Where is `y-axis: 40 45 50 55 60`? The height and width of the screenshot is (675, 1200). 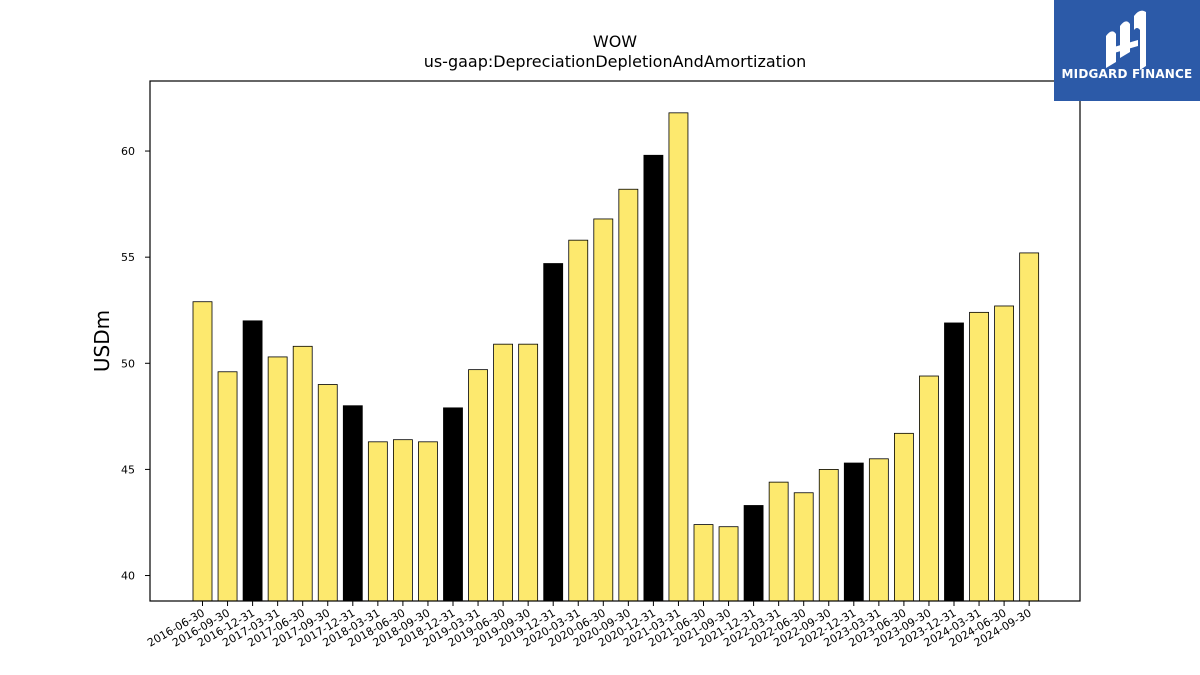 y-axis: 40 45 50 55 60 is located at coordinates (135, 364).